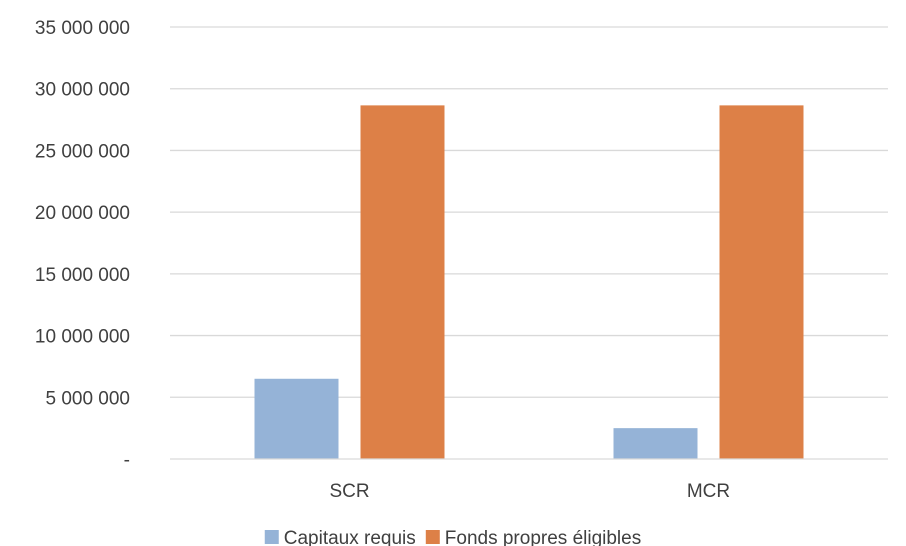 The width and height of the screenshot is (906, 546). What do you see at coordinates (87, 398) in the screenshot?
I see `y-tick-label: 5 000 000` at bounding box center [87, 398].